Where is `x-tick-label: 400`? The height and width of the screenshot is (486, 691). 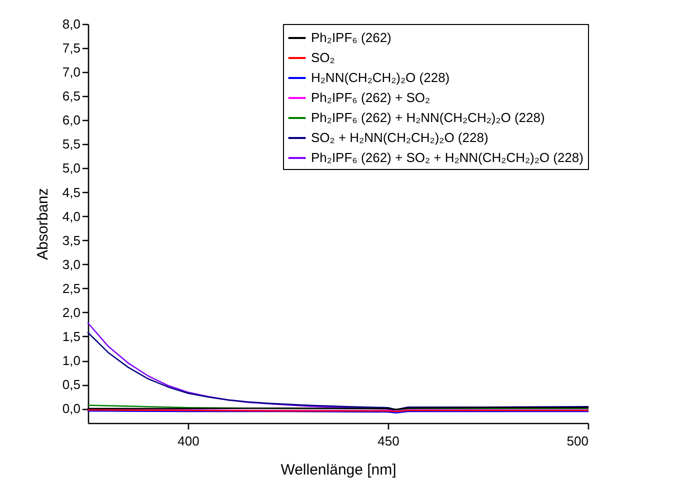 x-tick-label: 400 is located at coordinates (189, 441).